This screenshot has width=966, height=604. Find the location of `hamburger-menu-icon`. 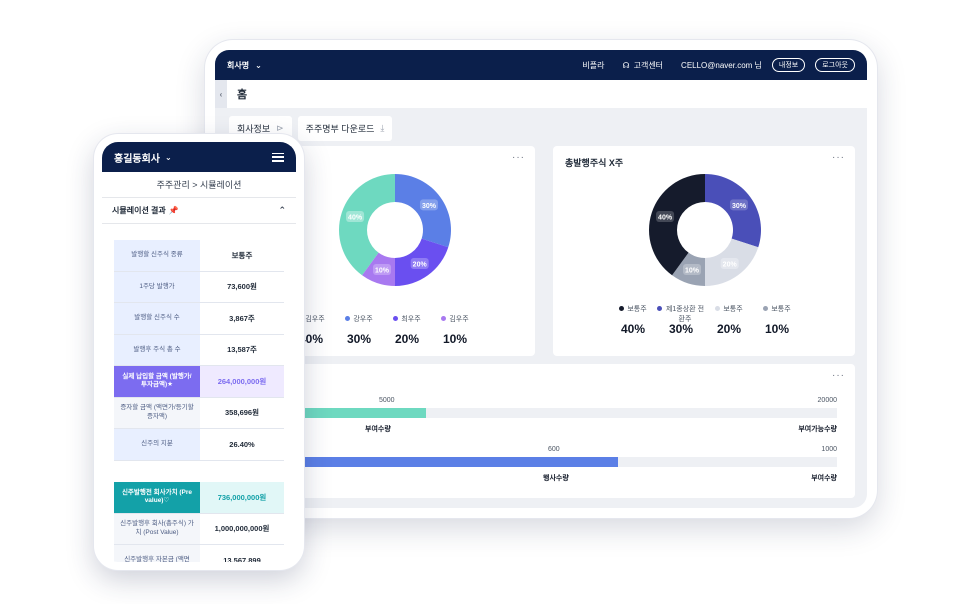

hamburger-menu-icon is located at coordinates (278, 157).